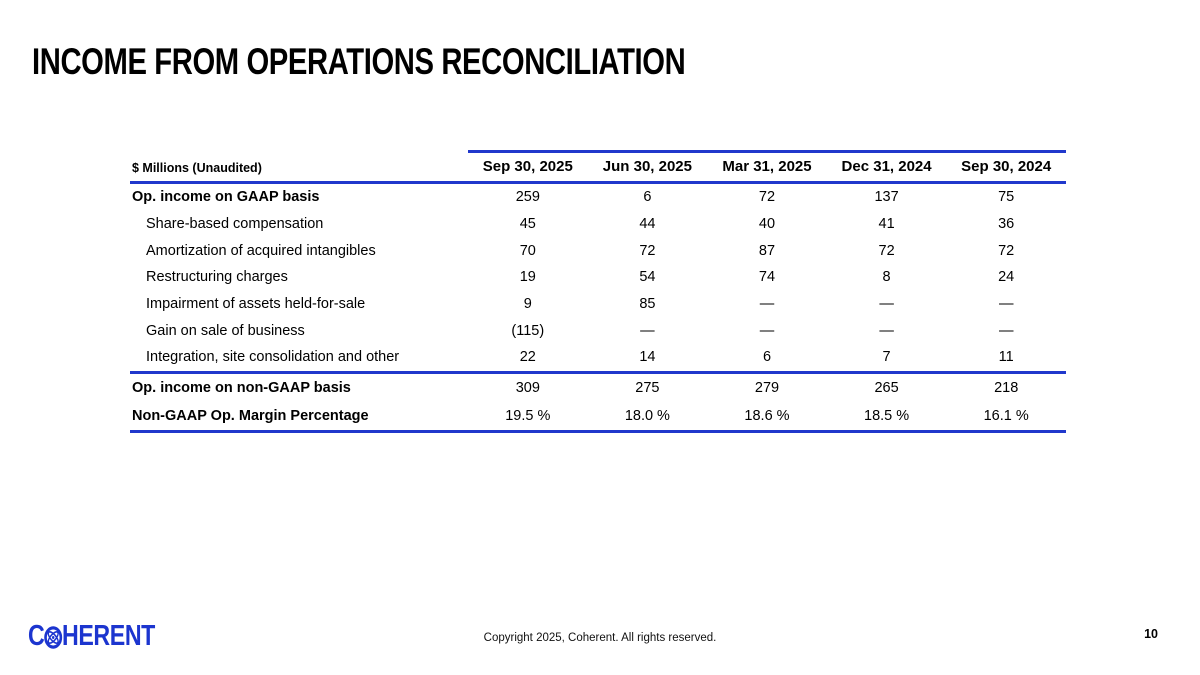 The image size is (1200, 675). Describe the element at coordinates (235, 224) in the screenshot. I see `row-label: Share-based compensation` at that location.